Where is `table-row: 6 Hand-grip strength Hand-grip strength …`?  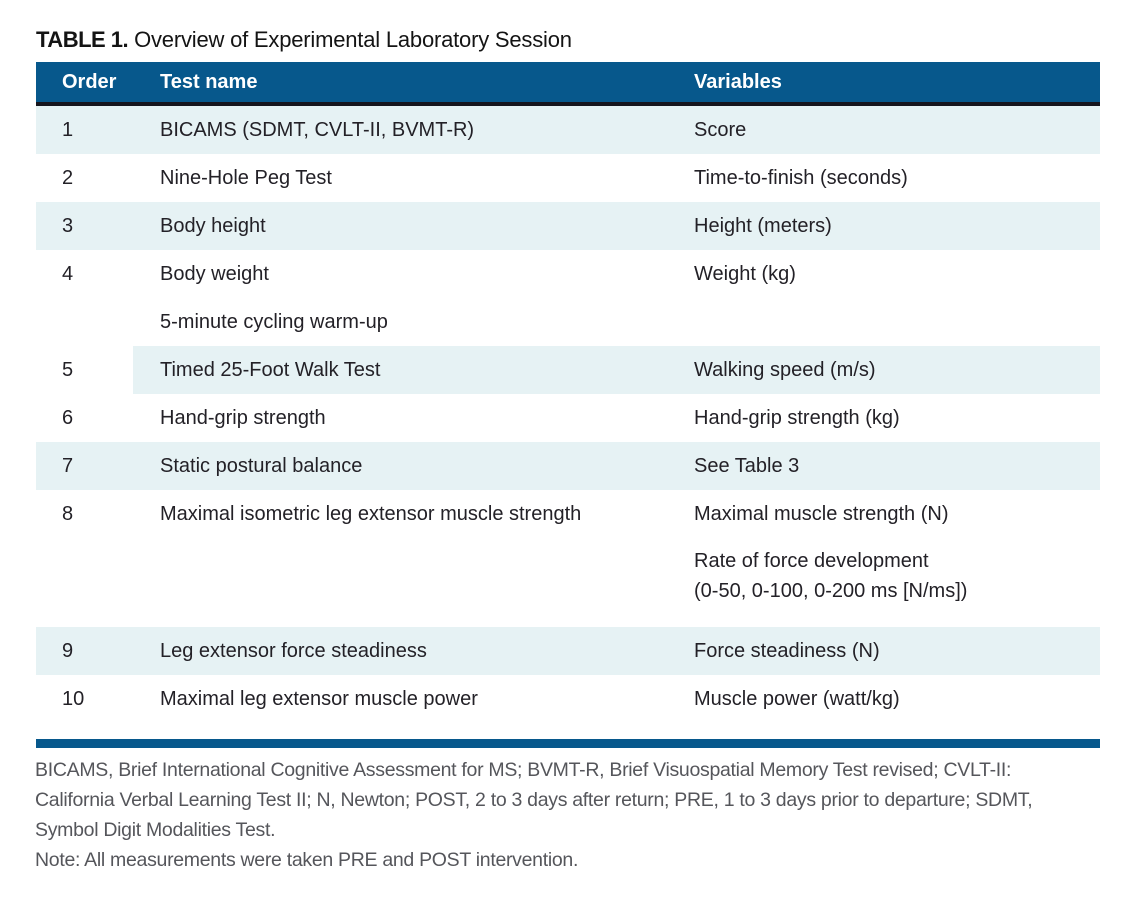
table-row: 6 Hand-grip strength Hand-grip strength … is located at coordinates (568, 418).